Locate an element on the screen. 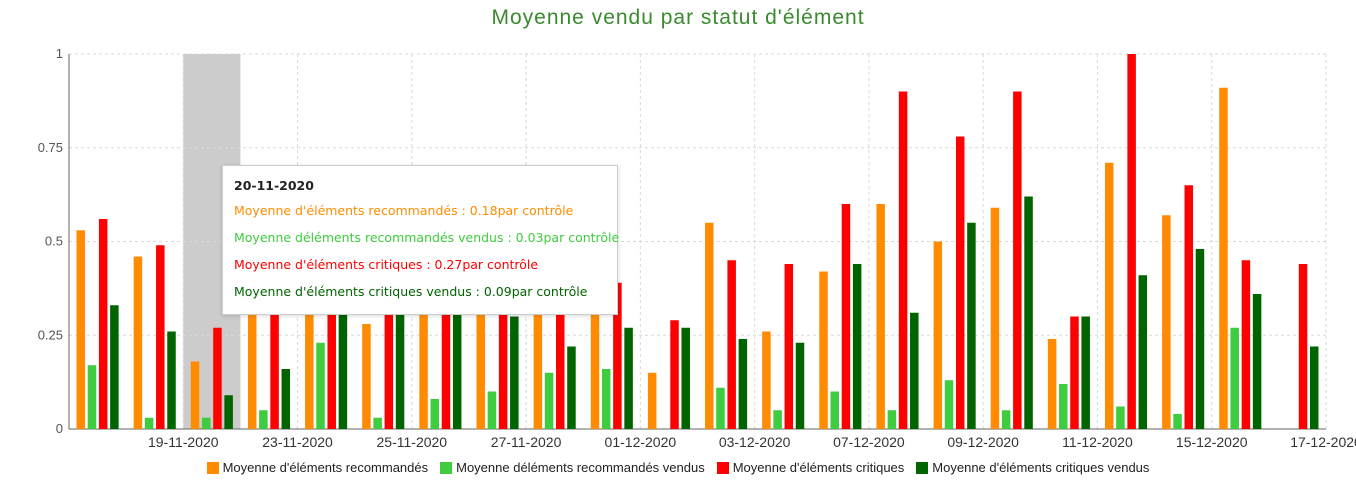 Image resolution: width=1356 pixels, height=500 pixels. bar-s1-25-11-2020 is located at coordinates (377, 423).